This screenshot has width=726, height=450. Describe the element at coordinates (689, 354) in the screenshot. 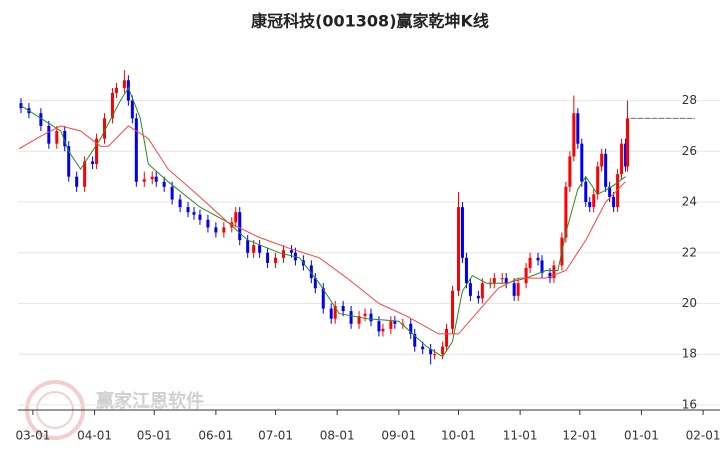

I see `y-tick-label: 18` at that location.